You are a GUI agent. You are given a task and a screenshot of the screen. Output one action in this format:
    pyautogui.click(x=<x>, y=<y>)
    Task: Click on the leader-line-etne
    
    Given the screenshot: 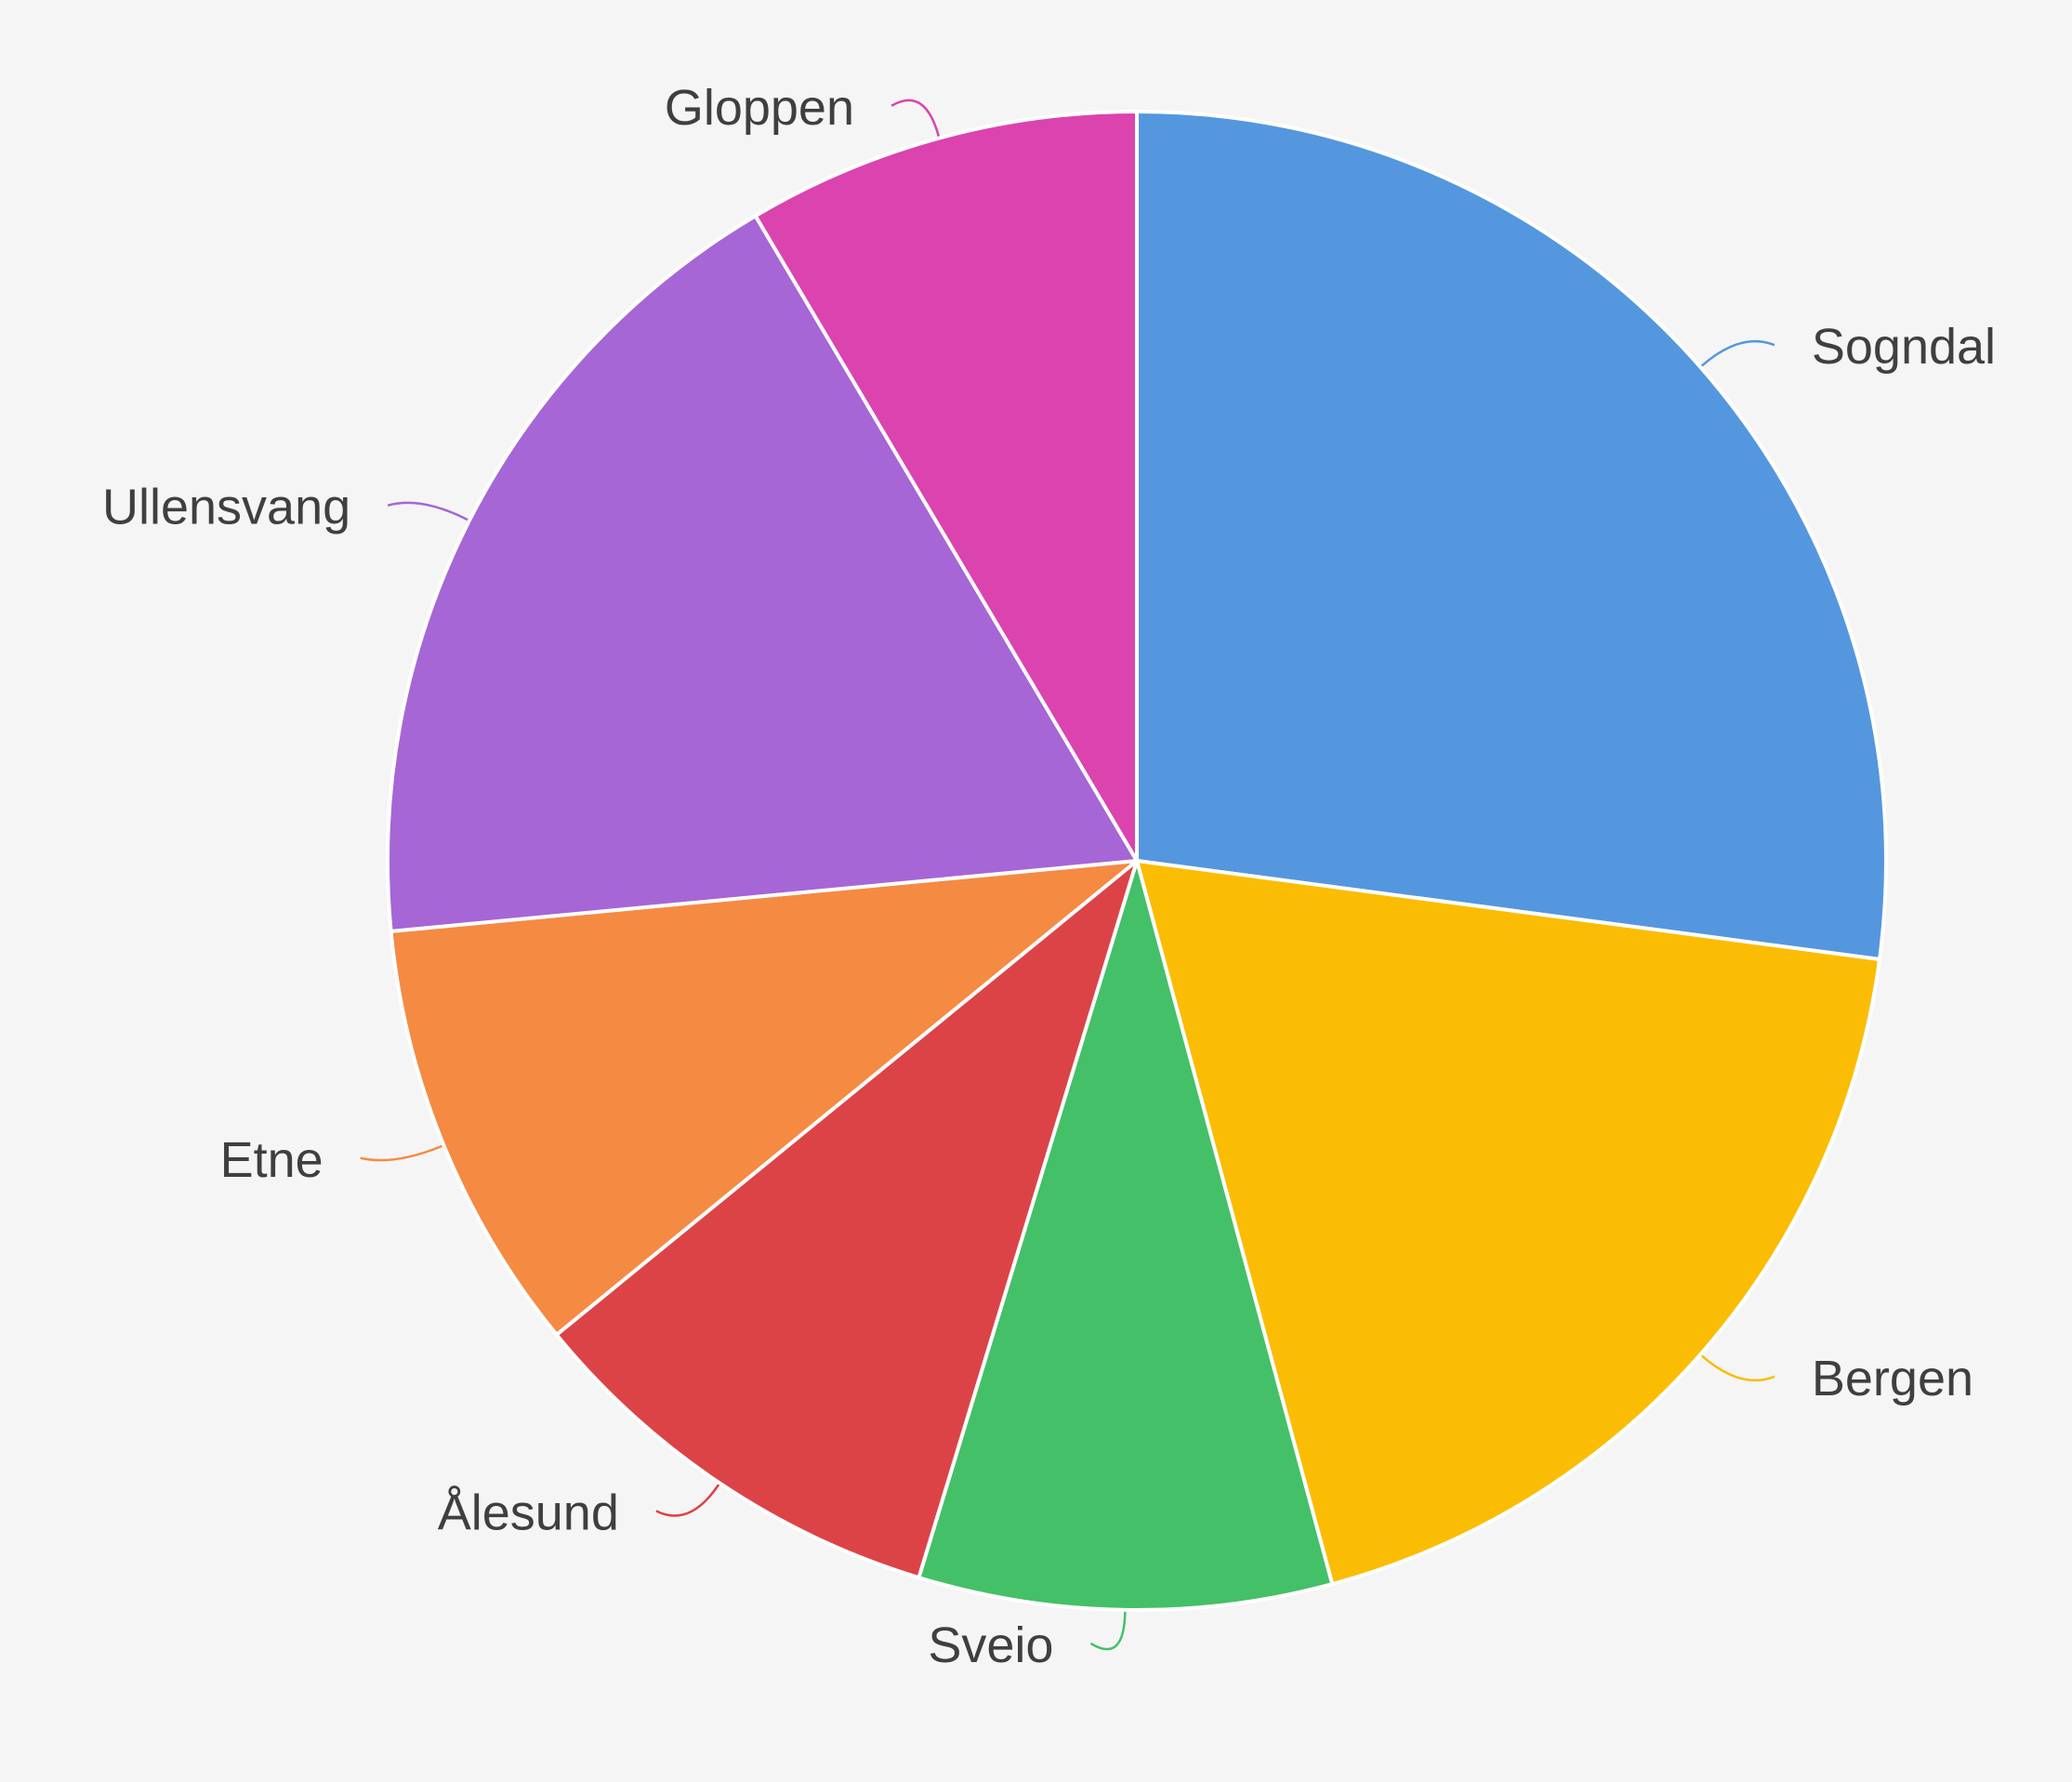 What is the action you would take?
    pyautogui.click(x=401, y=1153)
    